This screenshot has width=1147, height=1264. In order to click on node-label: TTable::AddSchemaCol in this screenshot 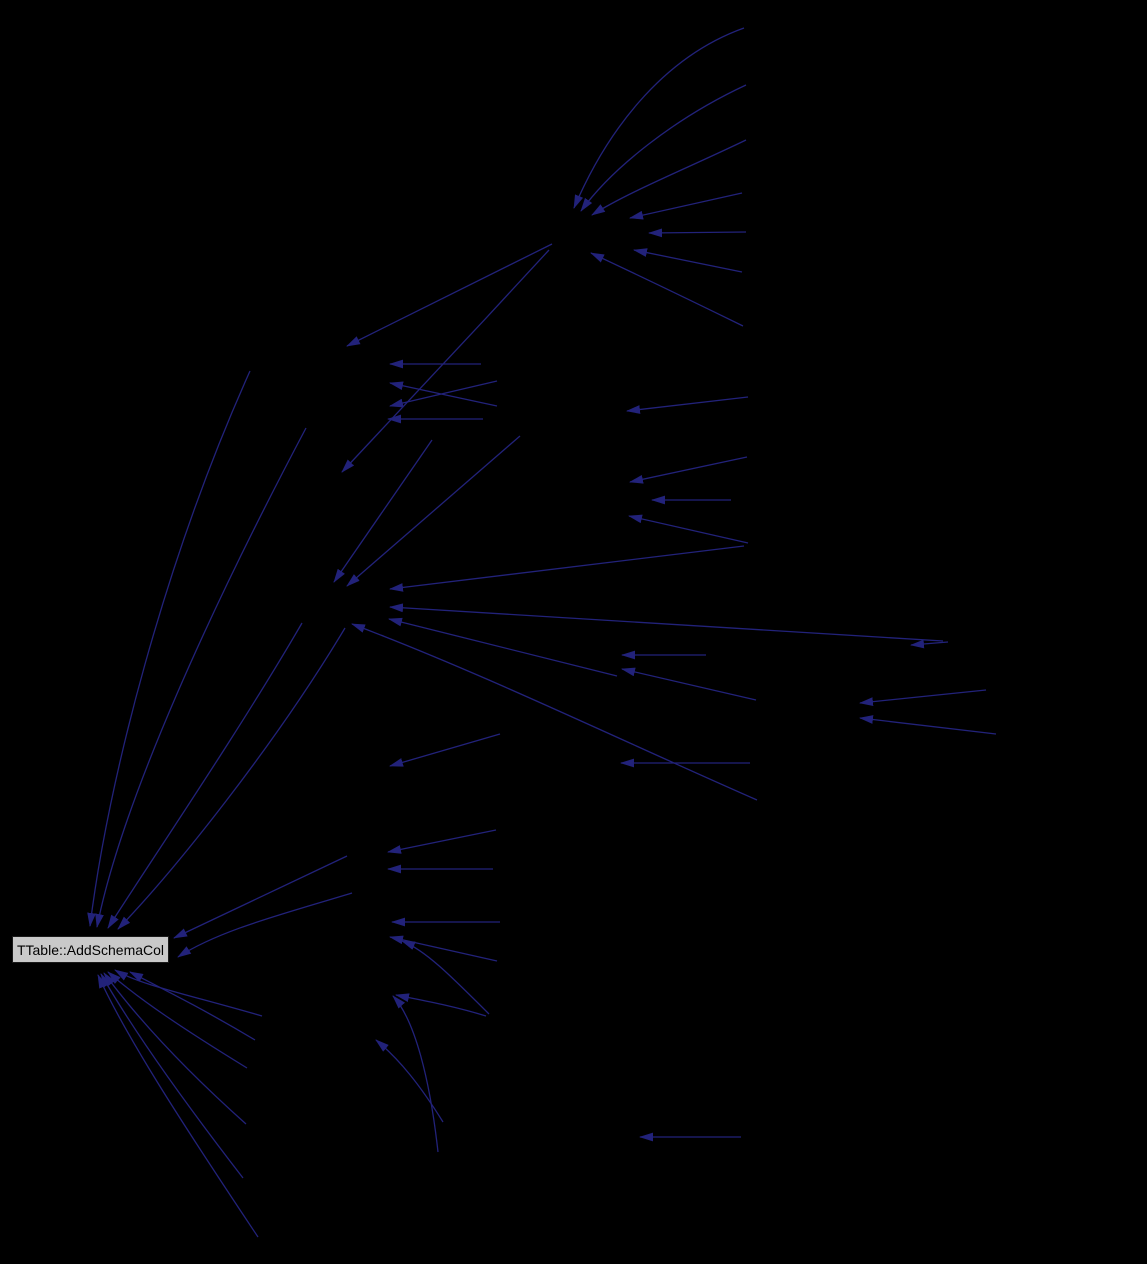, I will do `click(90, 949)`.